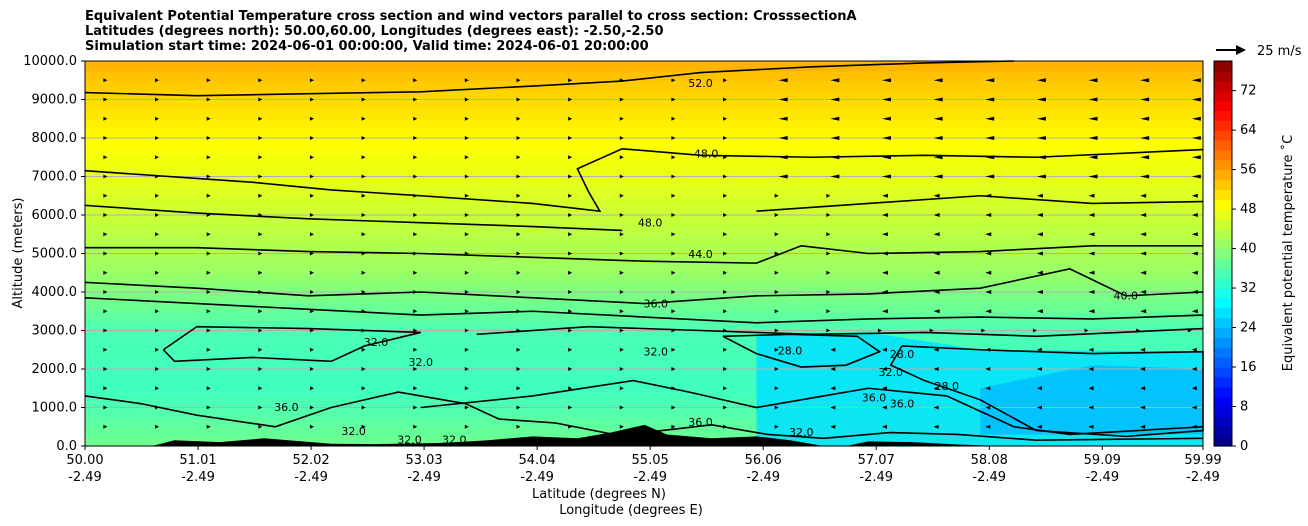  I want to click on y-tick-label: 6000.0, so click(55, 215).